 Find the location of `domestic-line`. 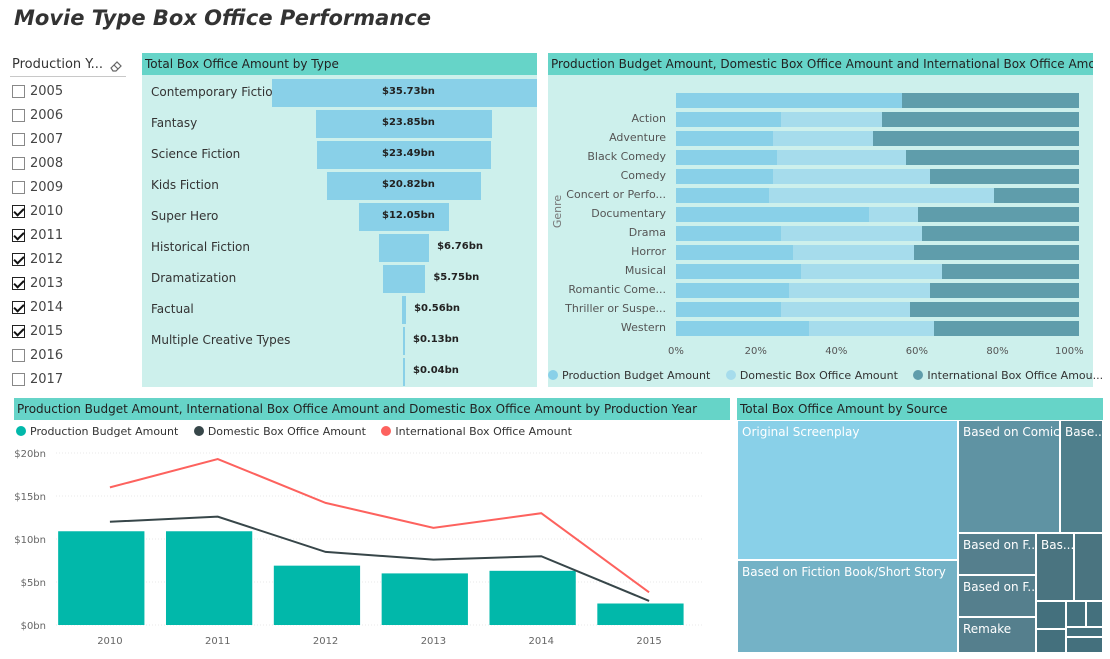

domestic-line is located at coordinates (379, 558).